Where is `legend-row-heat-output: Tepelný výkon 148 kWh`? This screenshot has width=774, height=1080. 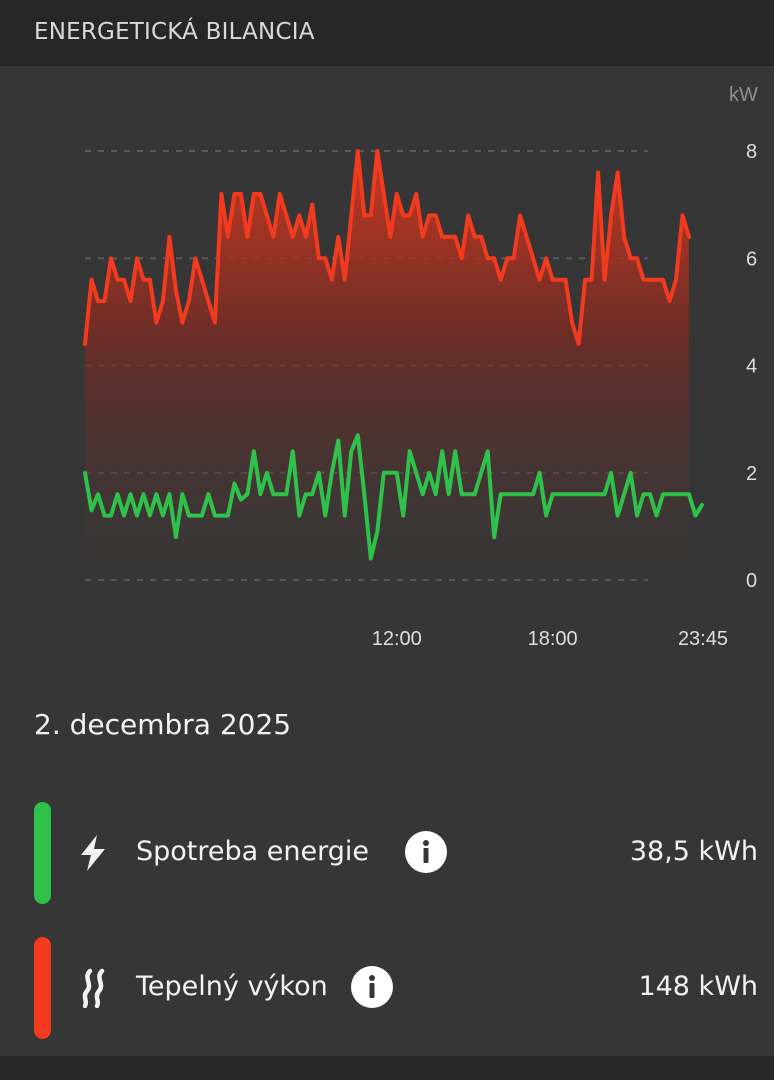
legend-row-heat-output: Tepelný výkon 148 kWh is located at coordinates (387, 988).